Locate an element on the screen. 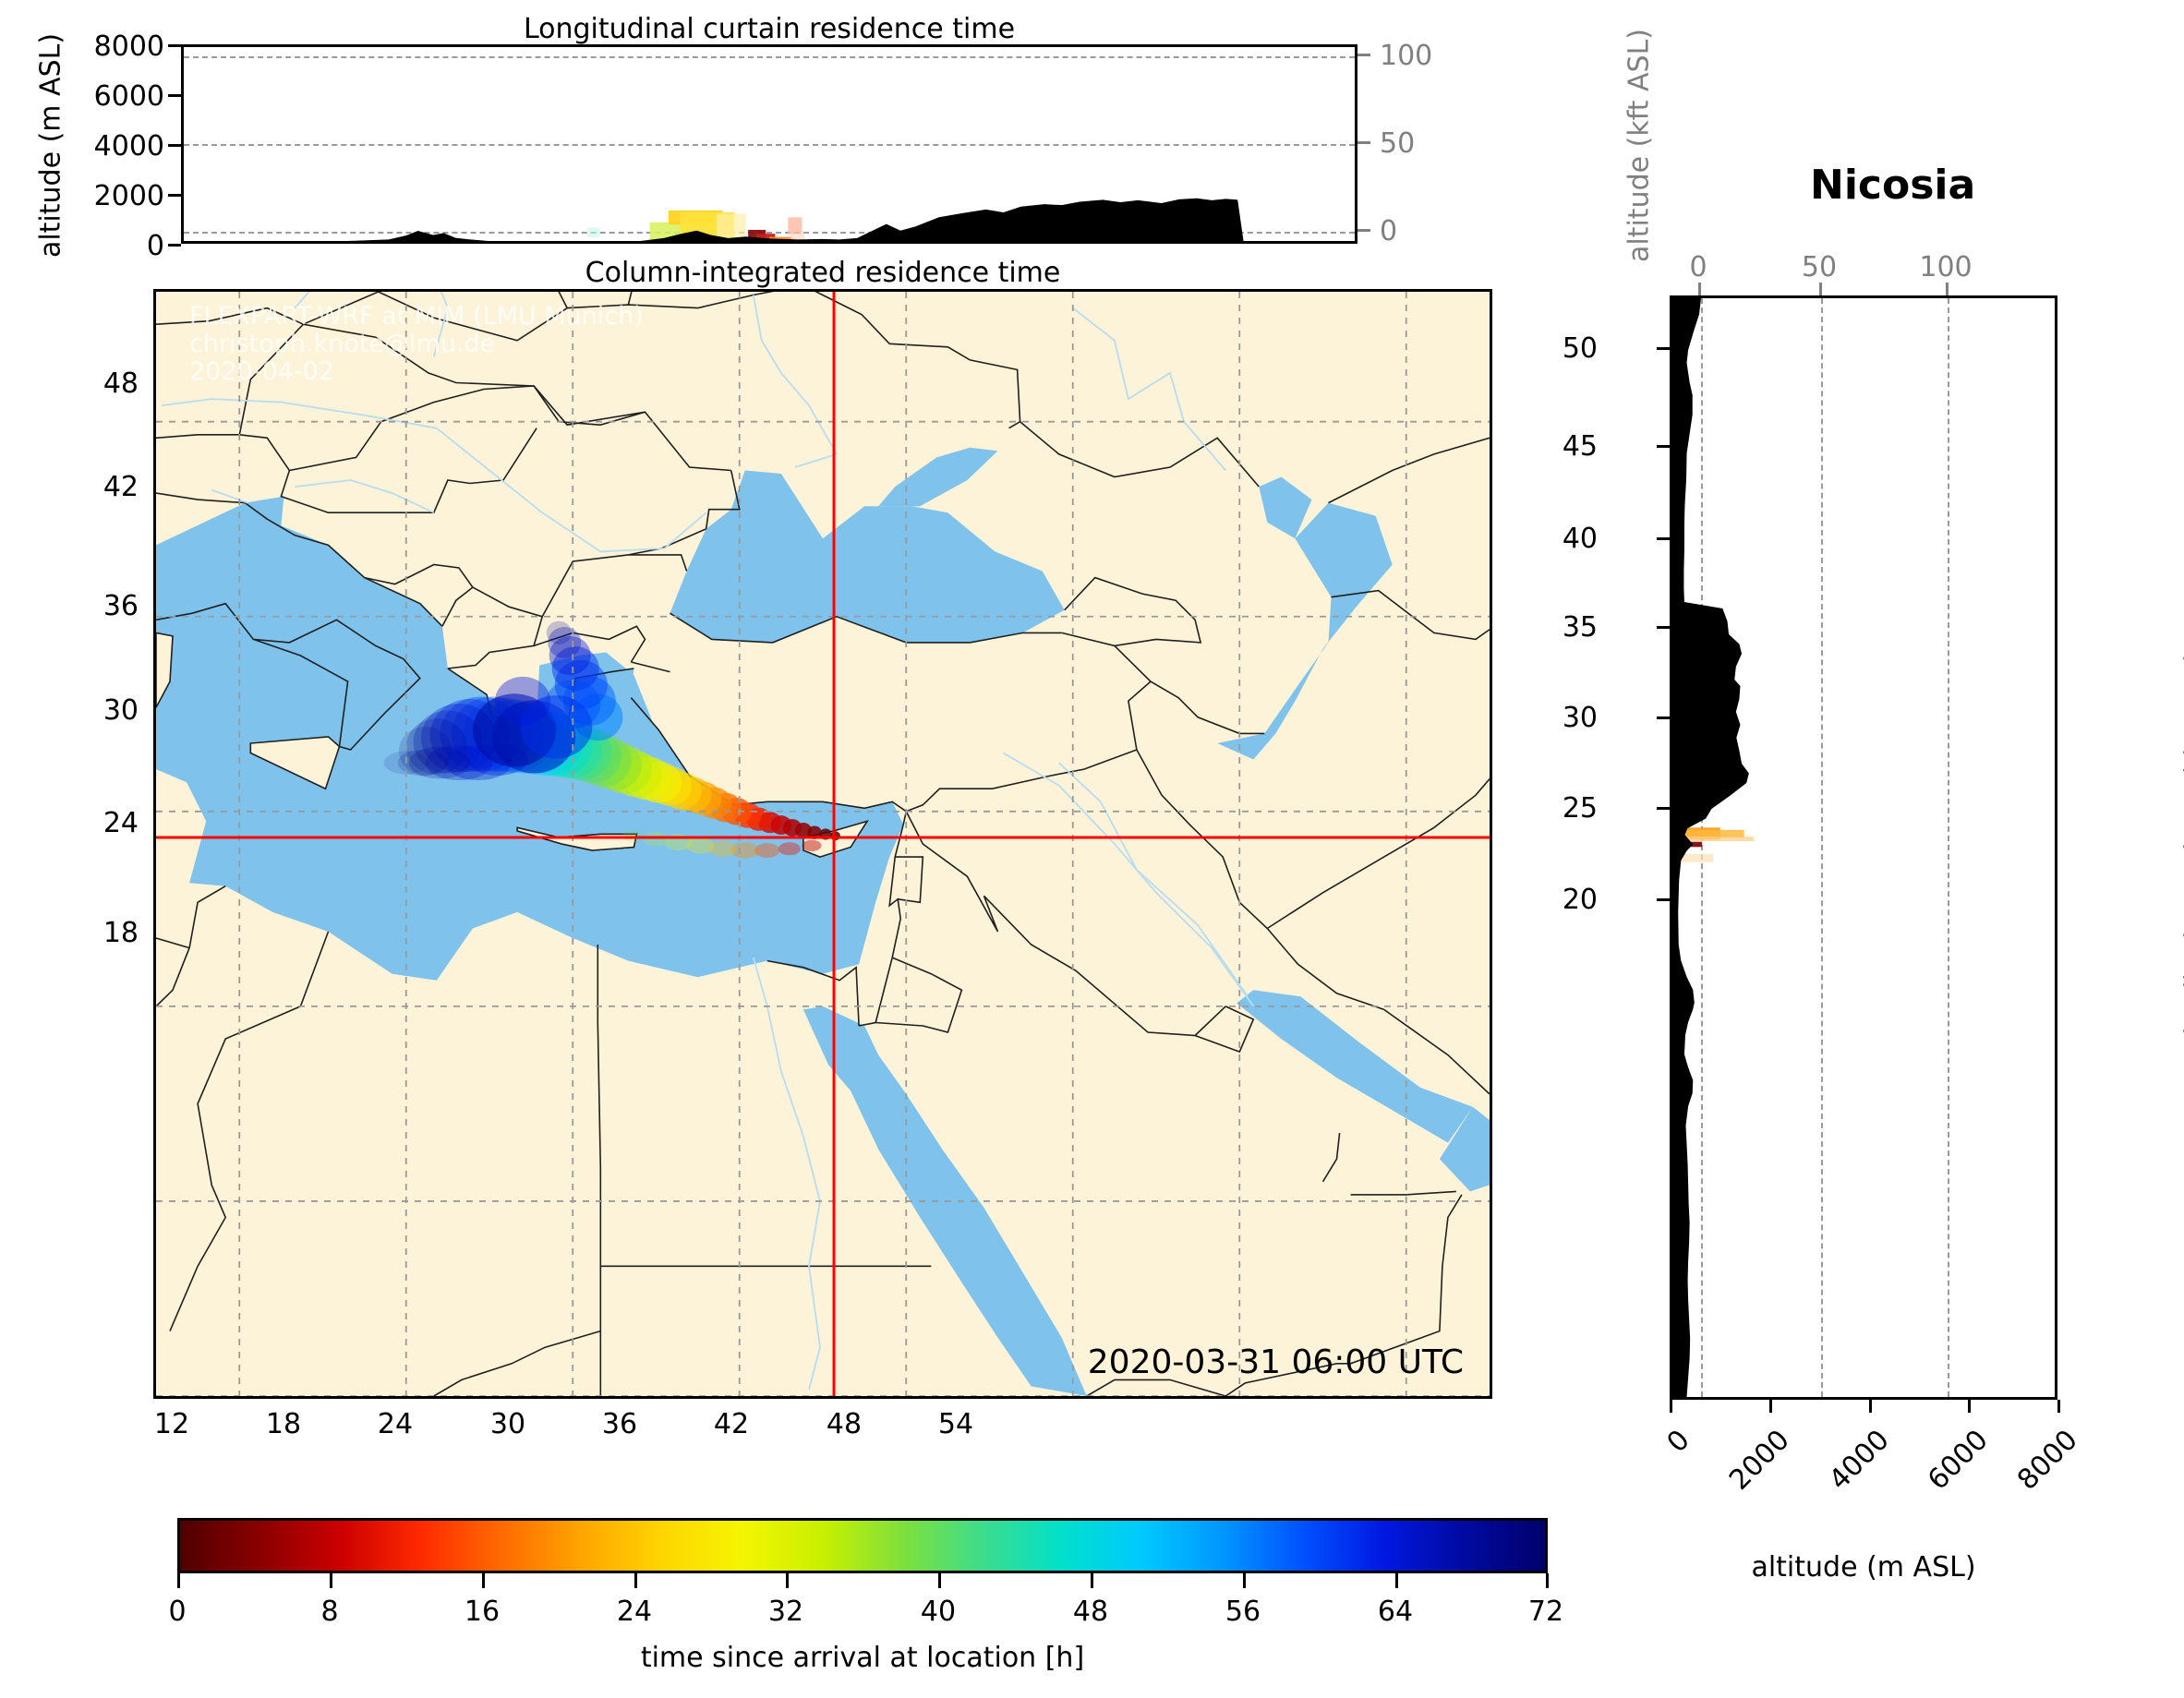 This screenshot has width=2184, height=1698. border-bulgaria is located at coordinates (580, 586).